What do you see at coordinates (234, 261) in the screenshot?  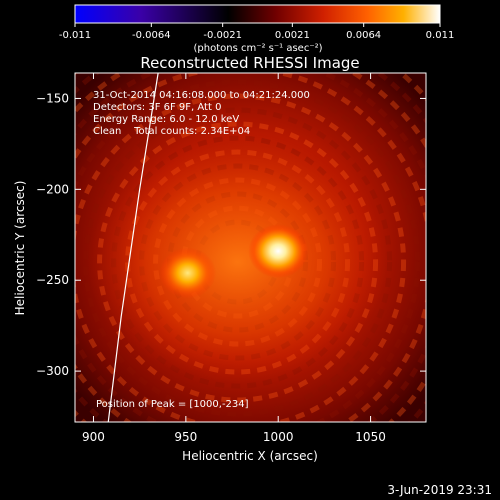 I see `sources` at bounding box center [234, 261].